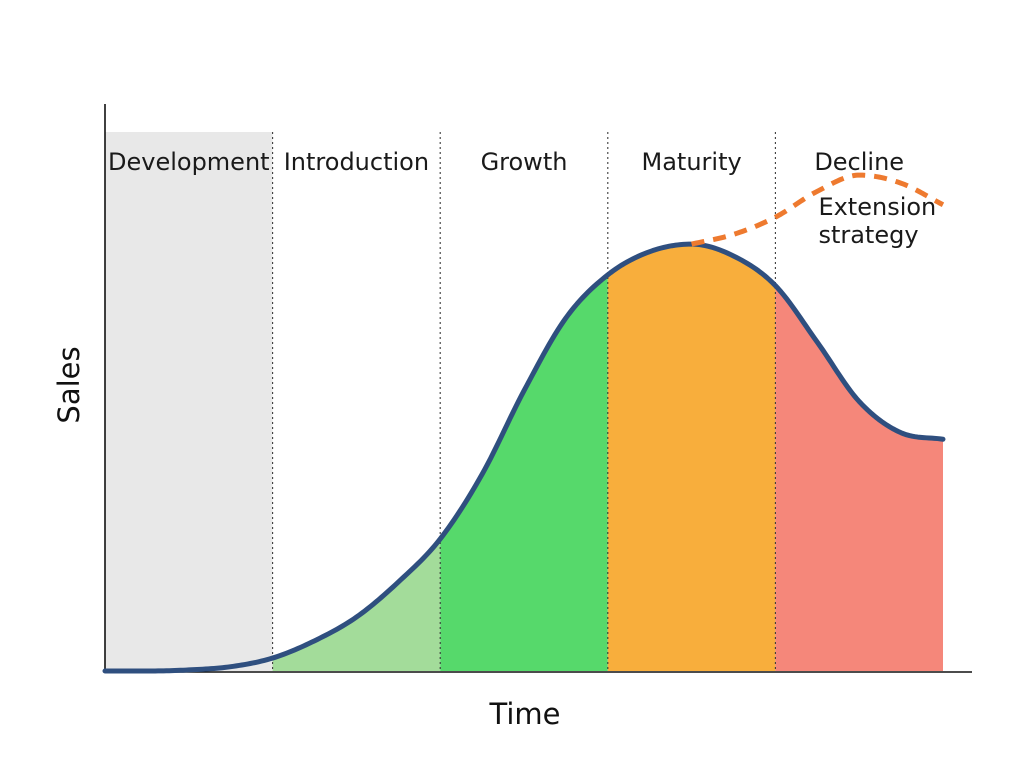 The height and width of the screenshot is (765, 1024). I want to click on annotation-line: Extension, so click(877, 207).